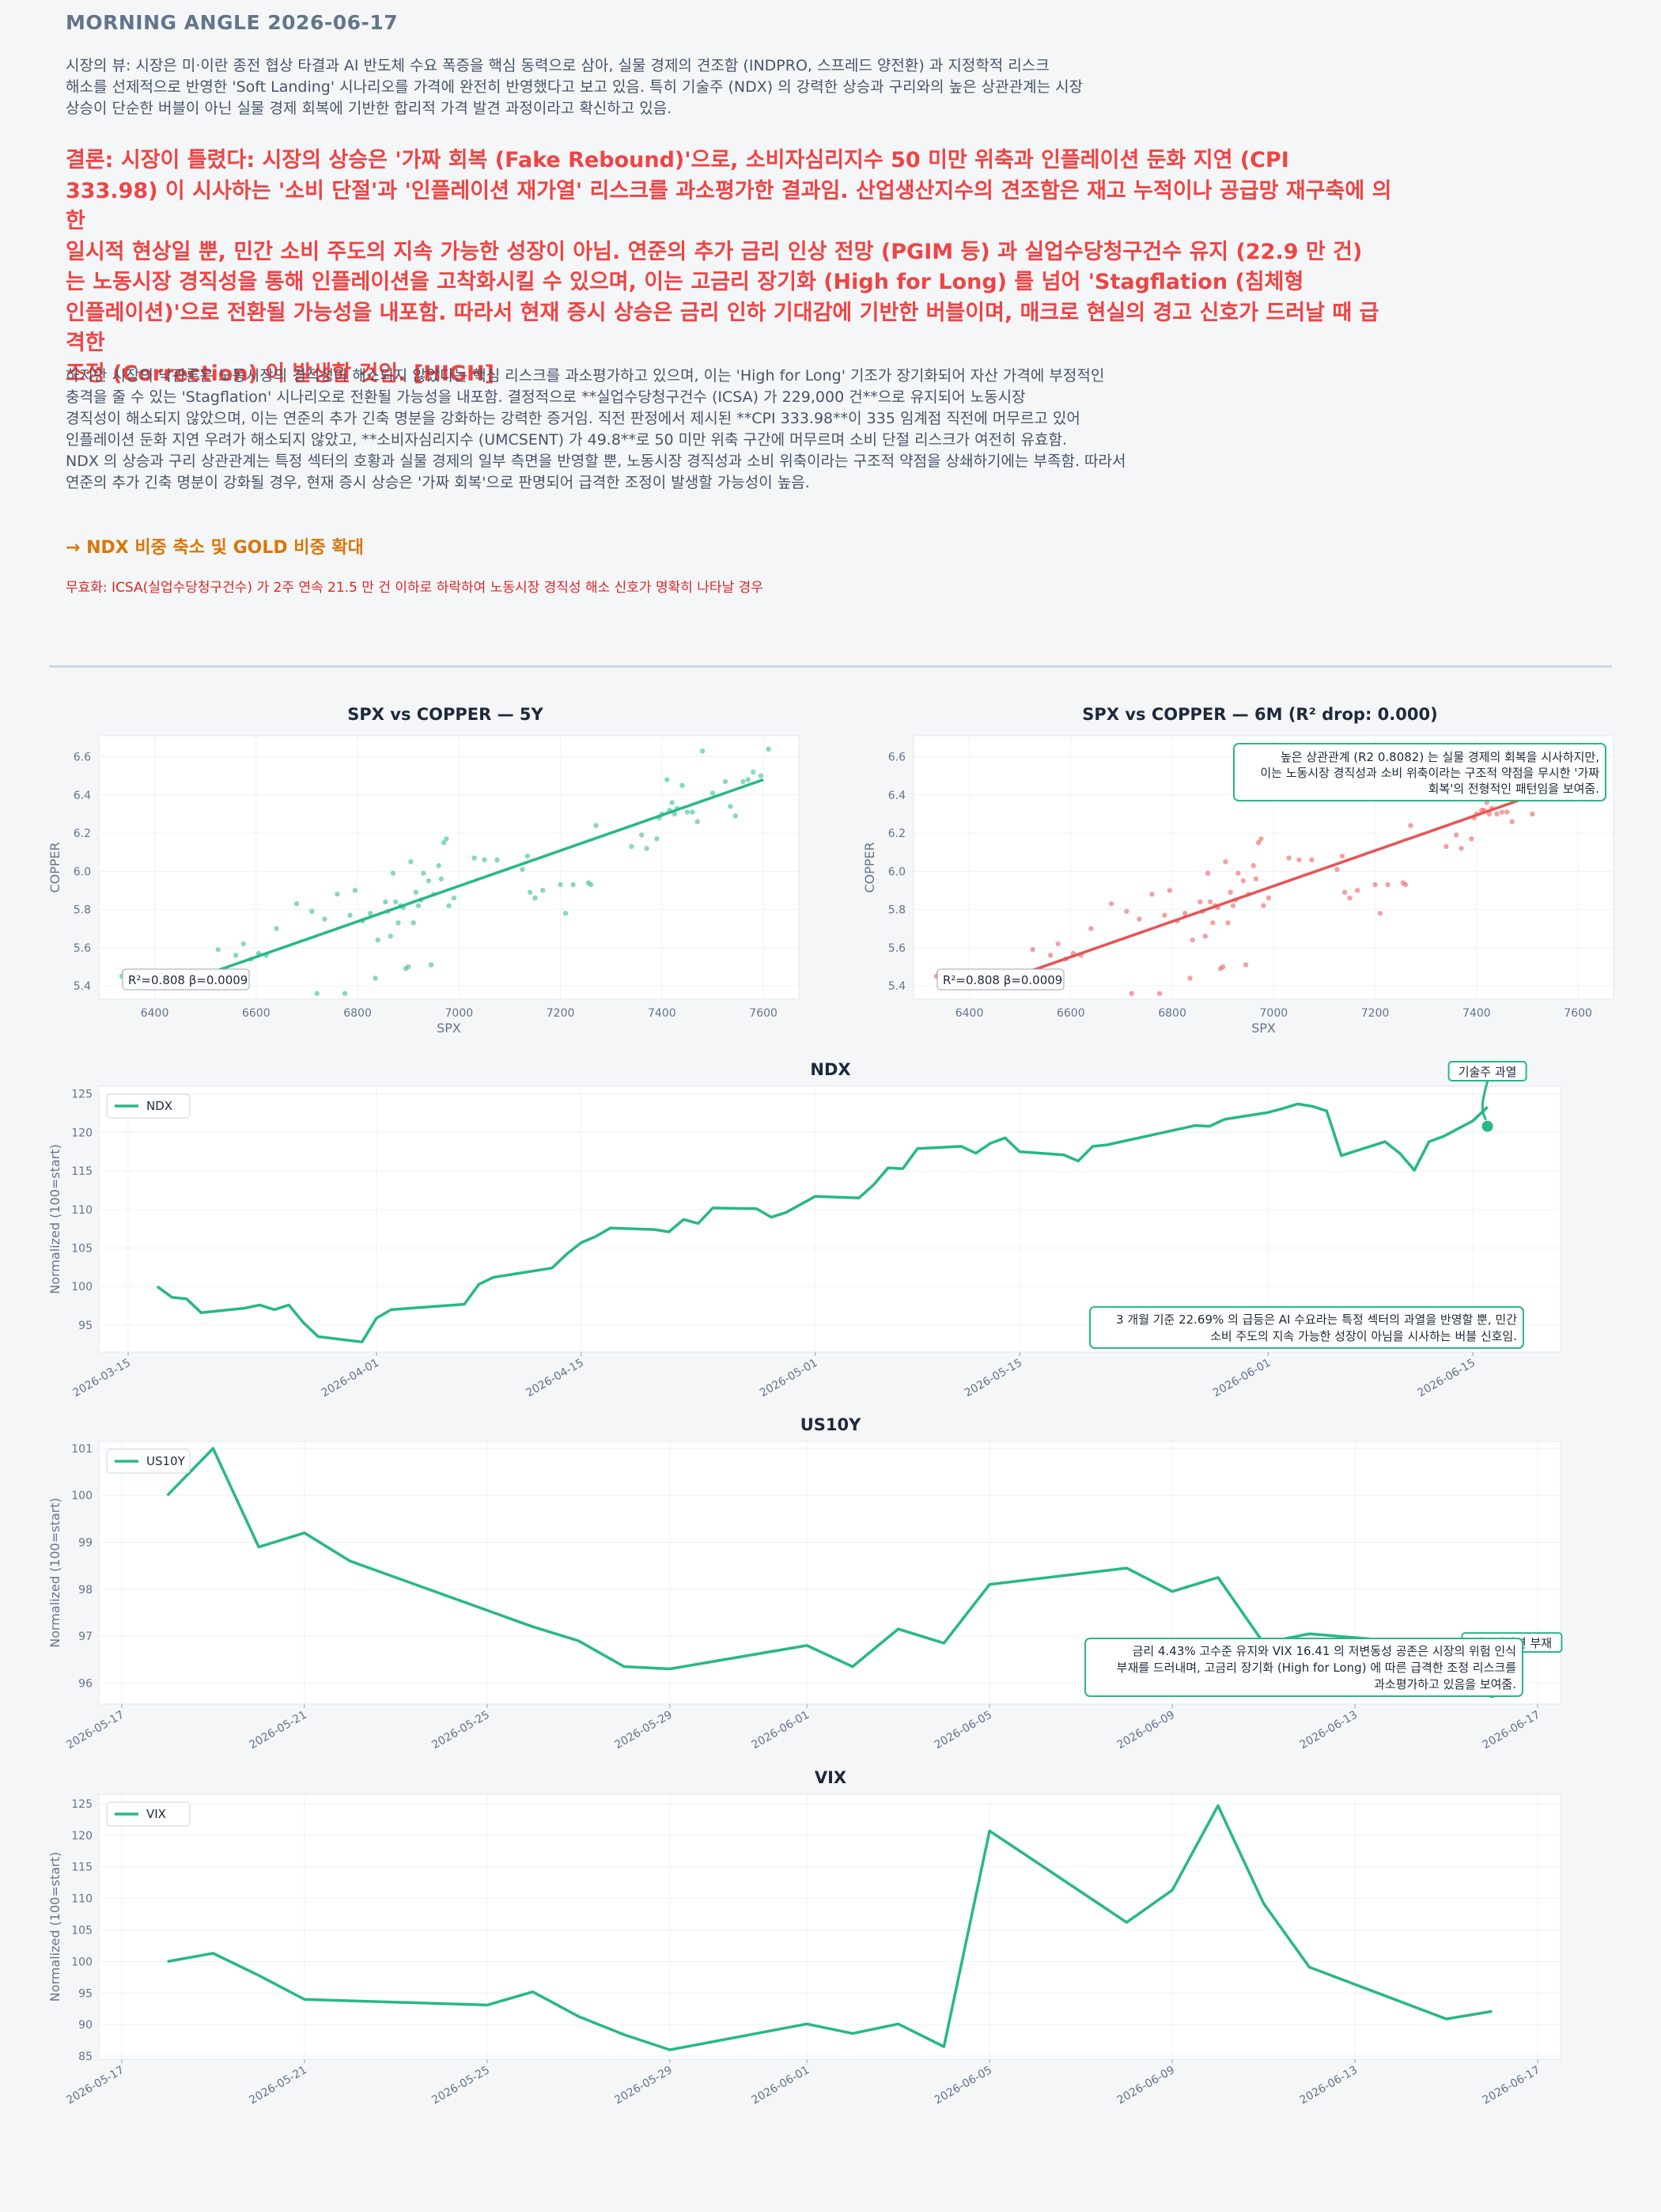  Describe the element at coordinates (215, 548) in the screenshot. I see `action-recommendation: → NDX 비중 축소 및 GOLD 비중 확대` at that location.